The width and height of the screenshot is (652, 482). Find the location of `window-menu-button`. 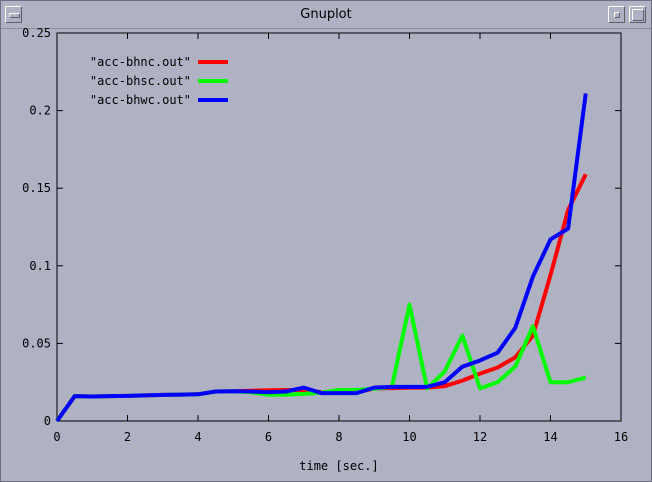

window-menu-button is located at coordinates (13, 14).